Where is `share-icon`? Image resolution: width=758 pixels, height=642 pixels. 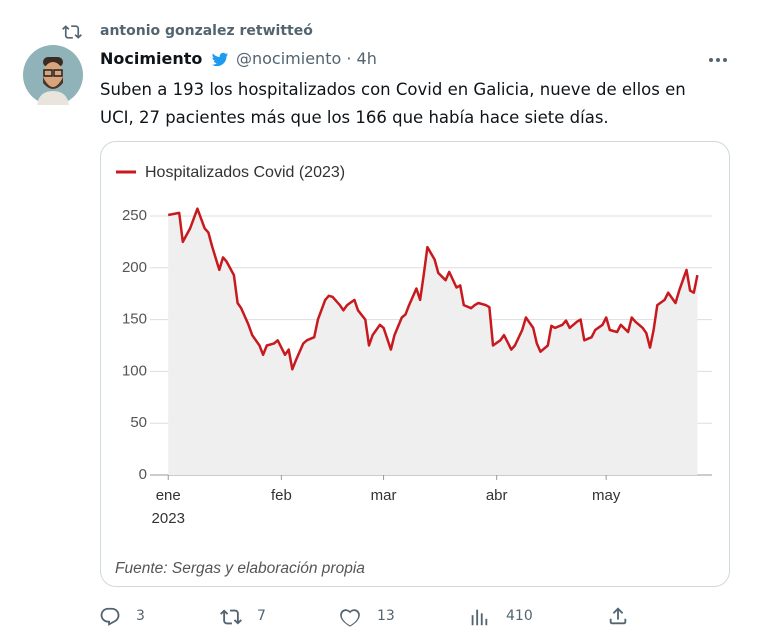
share-icon is located at coordinates (618, 616).